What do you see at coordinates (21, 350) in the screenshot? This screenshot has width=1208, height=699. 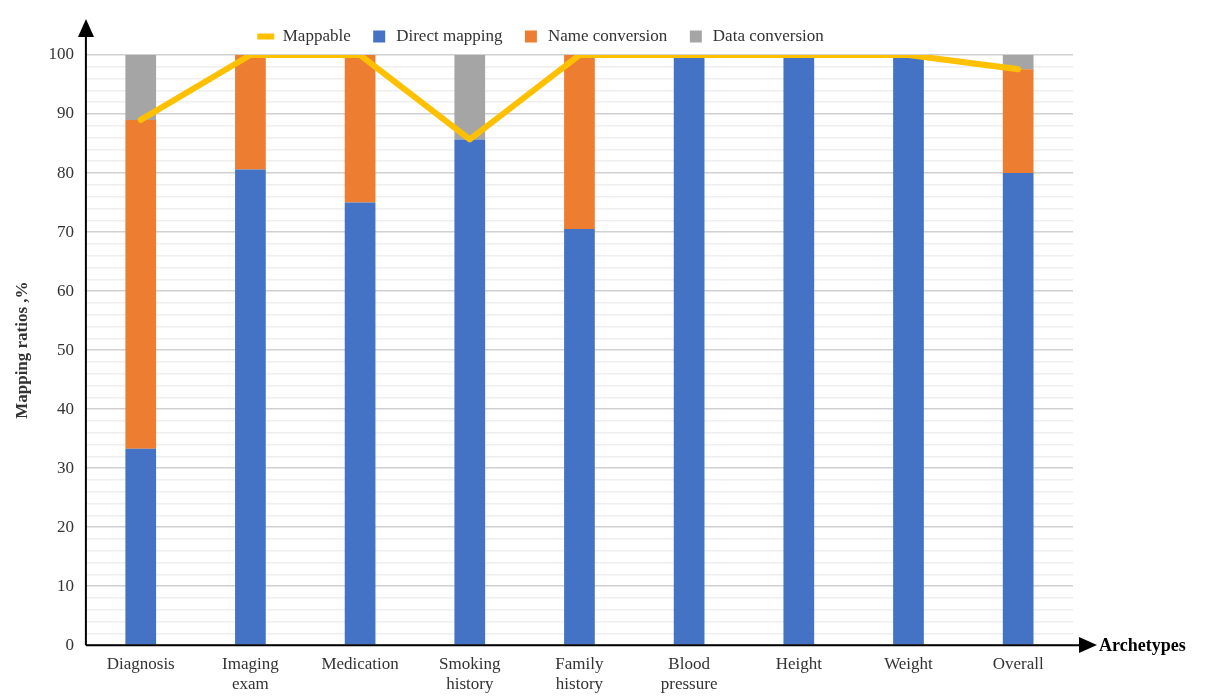 I see `y-axis-title: Mapping ratios ,%` at bounding box center [21, 350].